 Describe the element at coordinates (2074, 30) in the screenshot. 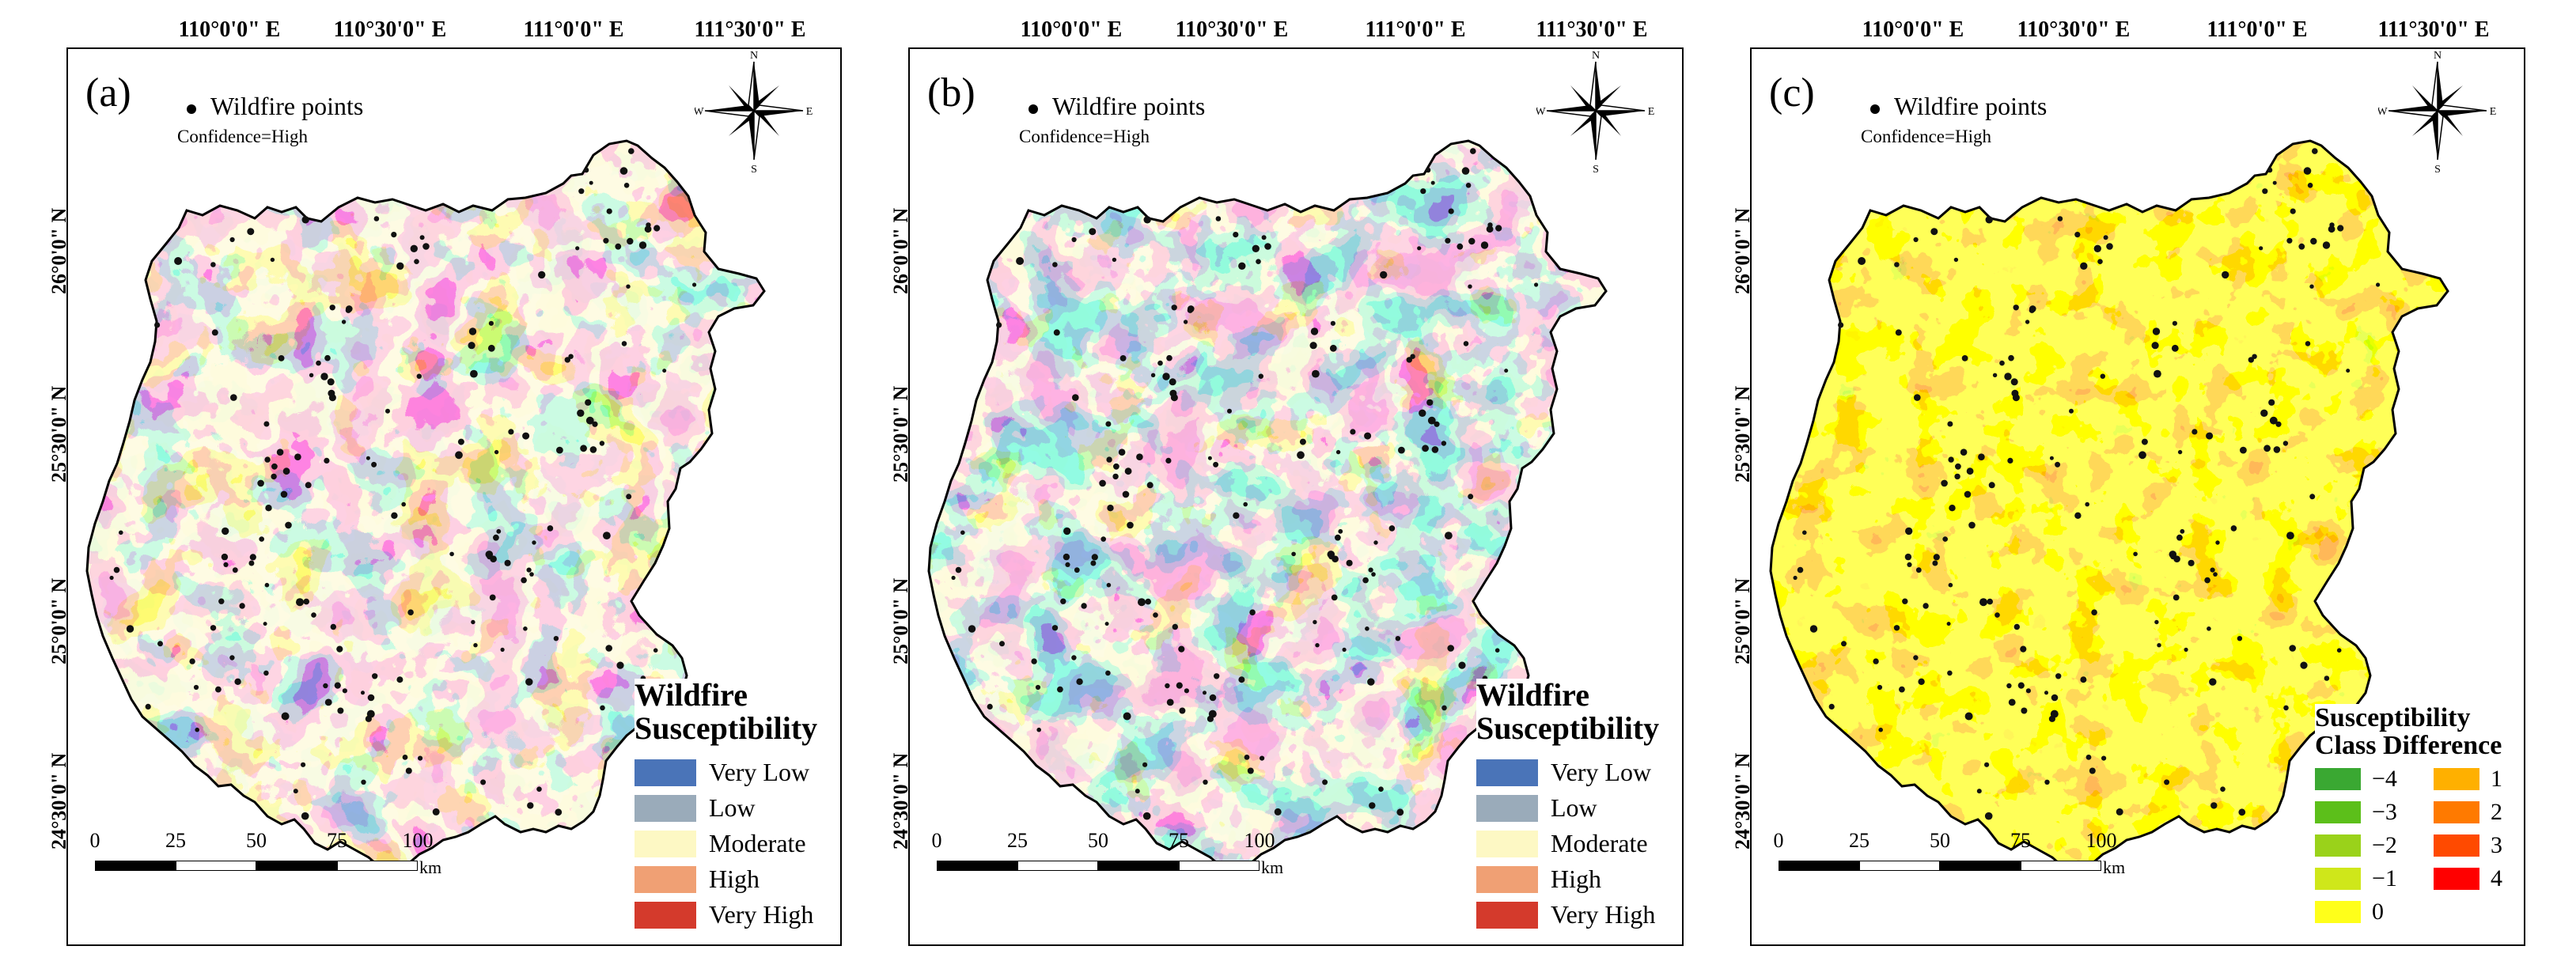

I see `longitude-label: 110°30'0" E` at that location.